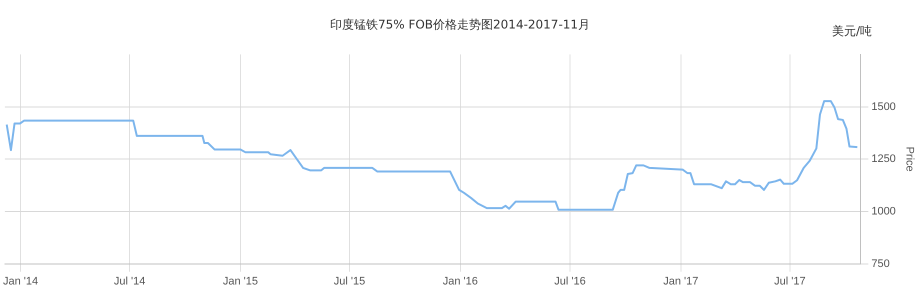 The image size is (924, 293). I want to click on x-tick-label: Jan '15, so click(240, 281).